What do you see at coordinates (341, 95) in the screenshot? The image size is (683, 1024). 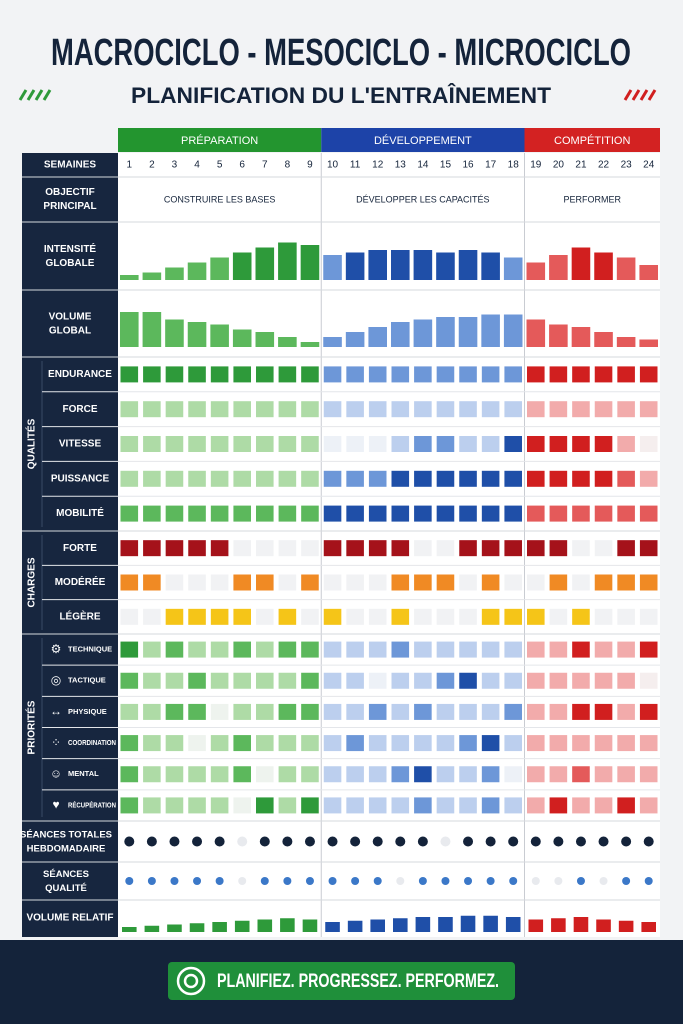 I see `subtitle: PLANIFICATION DU L'ENTRAÎNEMENT` at bounding box center [341, 95].